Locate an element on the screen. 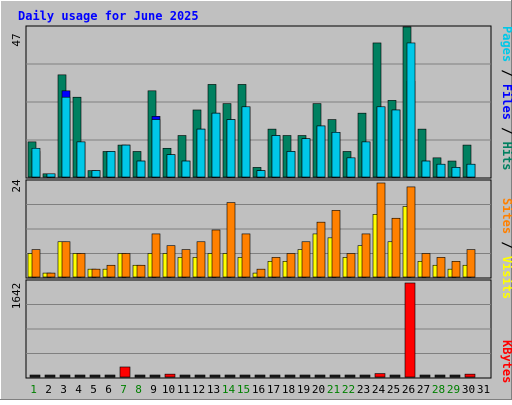  legend-middle-part: Sites is located at coordinates (506, 216).